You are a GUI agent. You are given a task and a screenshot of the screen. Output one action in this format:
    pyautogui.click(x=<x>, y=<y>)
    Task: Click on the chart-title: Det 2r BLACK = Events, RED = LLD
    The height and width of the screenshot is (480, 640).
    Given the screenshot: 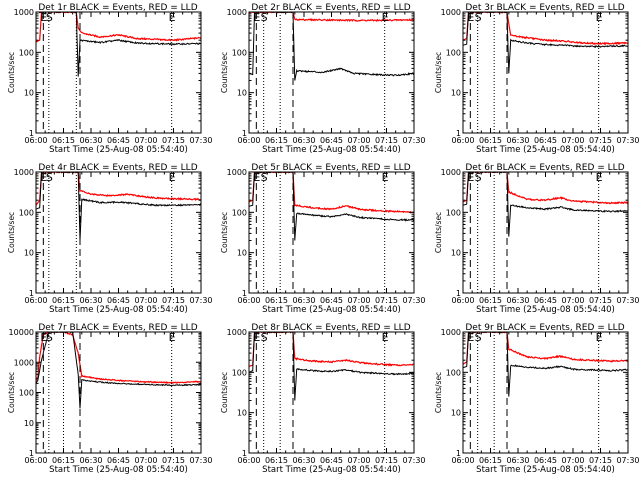 What is the action you would take?
    pyautogui.click(x=330, y=8)
    